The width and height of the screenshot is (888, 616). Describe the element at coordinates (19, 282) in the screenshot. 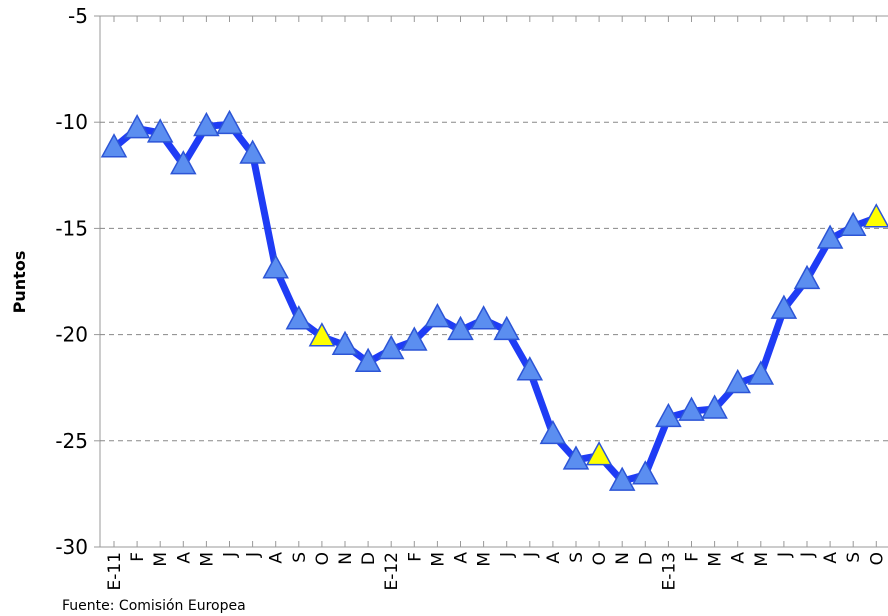

I see `y-axis-label: Puntos` at that location.